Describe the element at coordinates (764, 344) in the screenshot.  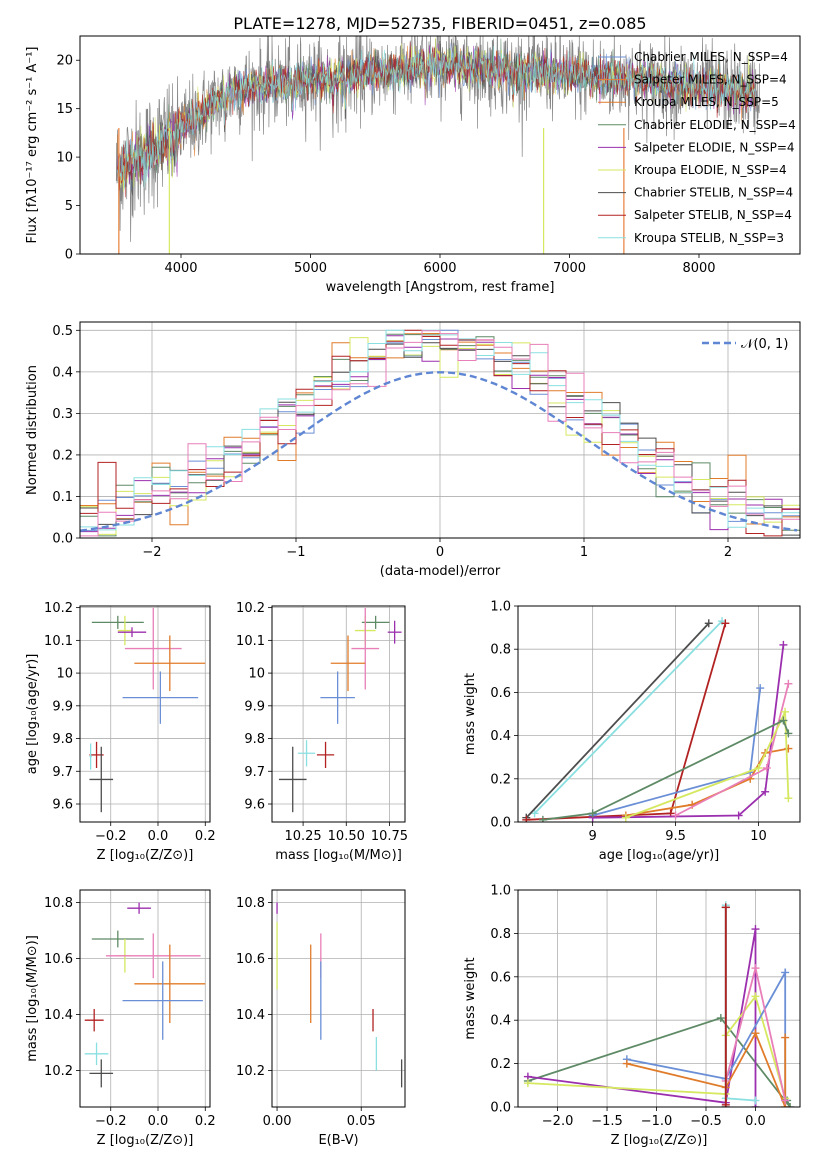
I see `legend-entry: 𝒩(0, 1)` at that location.